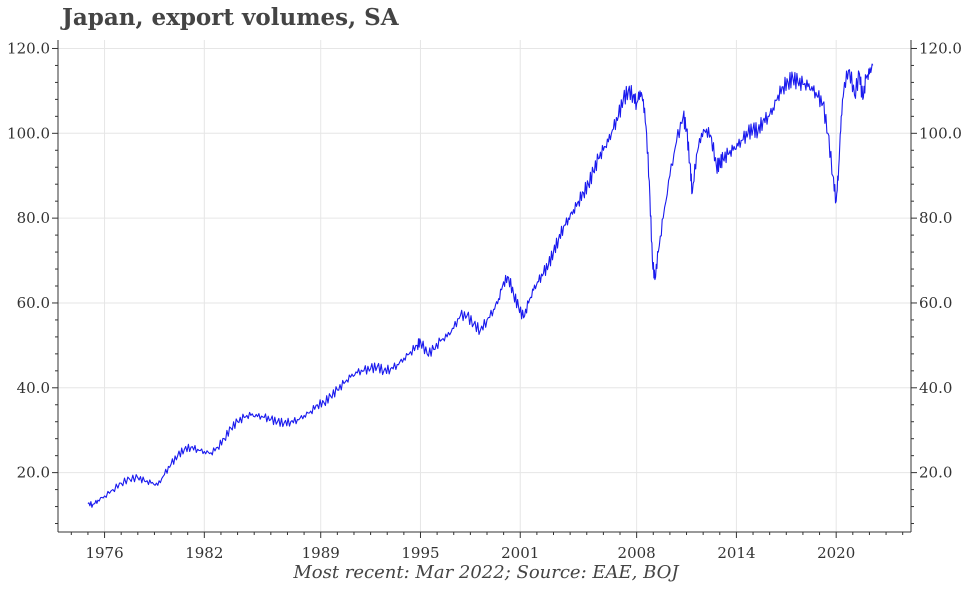 Image resolution: width=972 pixels, height=589 pixels. What do you see at coordinates (28, 133) in the screenshot?
I see `y-tick-label-left: 100.0` at bounding box center [28, 133].